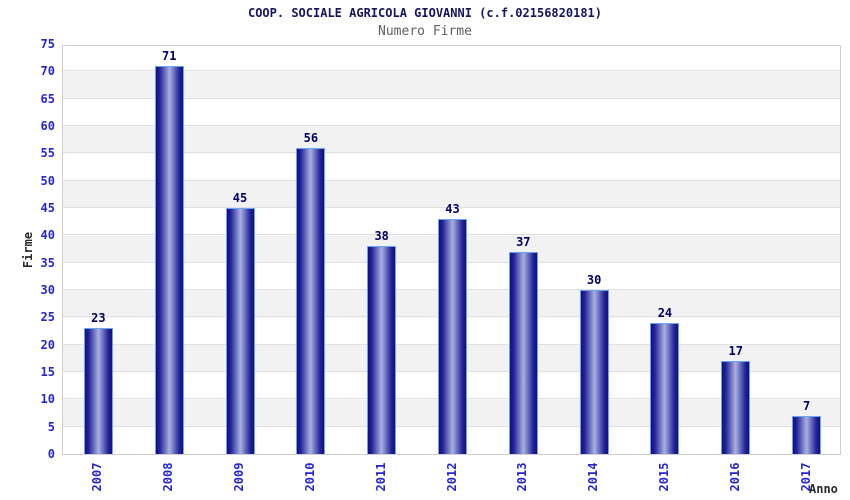  Describe the element at coordinates (169, 55) in the screenshot. I see `bar-value-label: 71` at that location.